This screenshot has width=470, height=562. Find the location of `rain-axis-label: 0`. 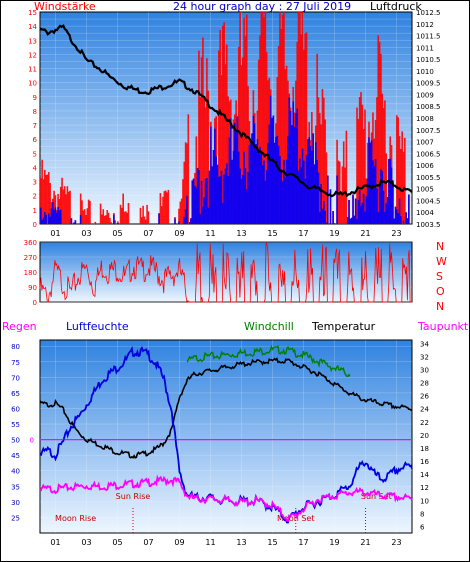

rain-axis-label: 0 is located at coordinates (32, 441).